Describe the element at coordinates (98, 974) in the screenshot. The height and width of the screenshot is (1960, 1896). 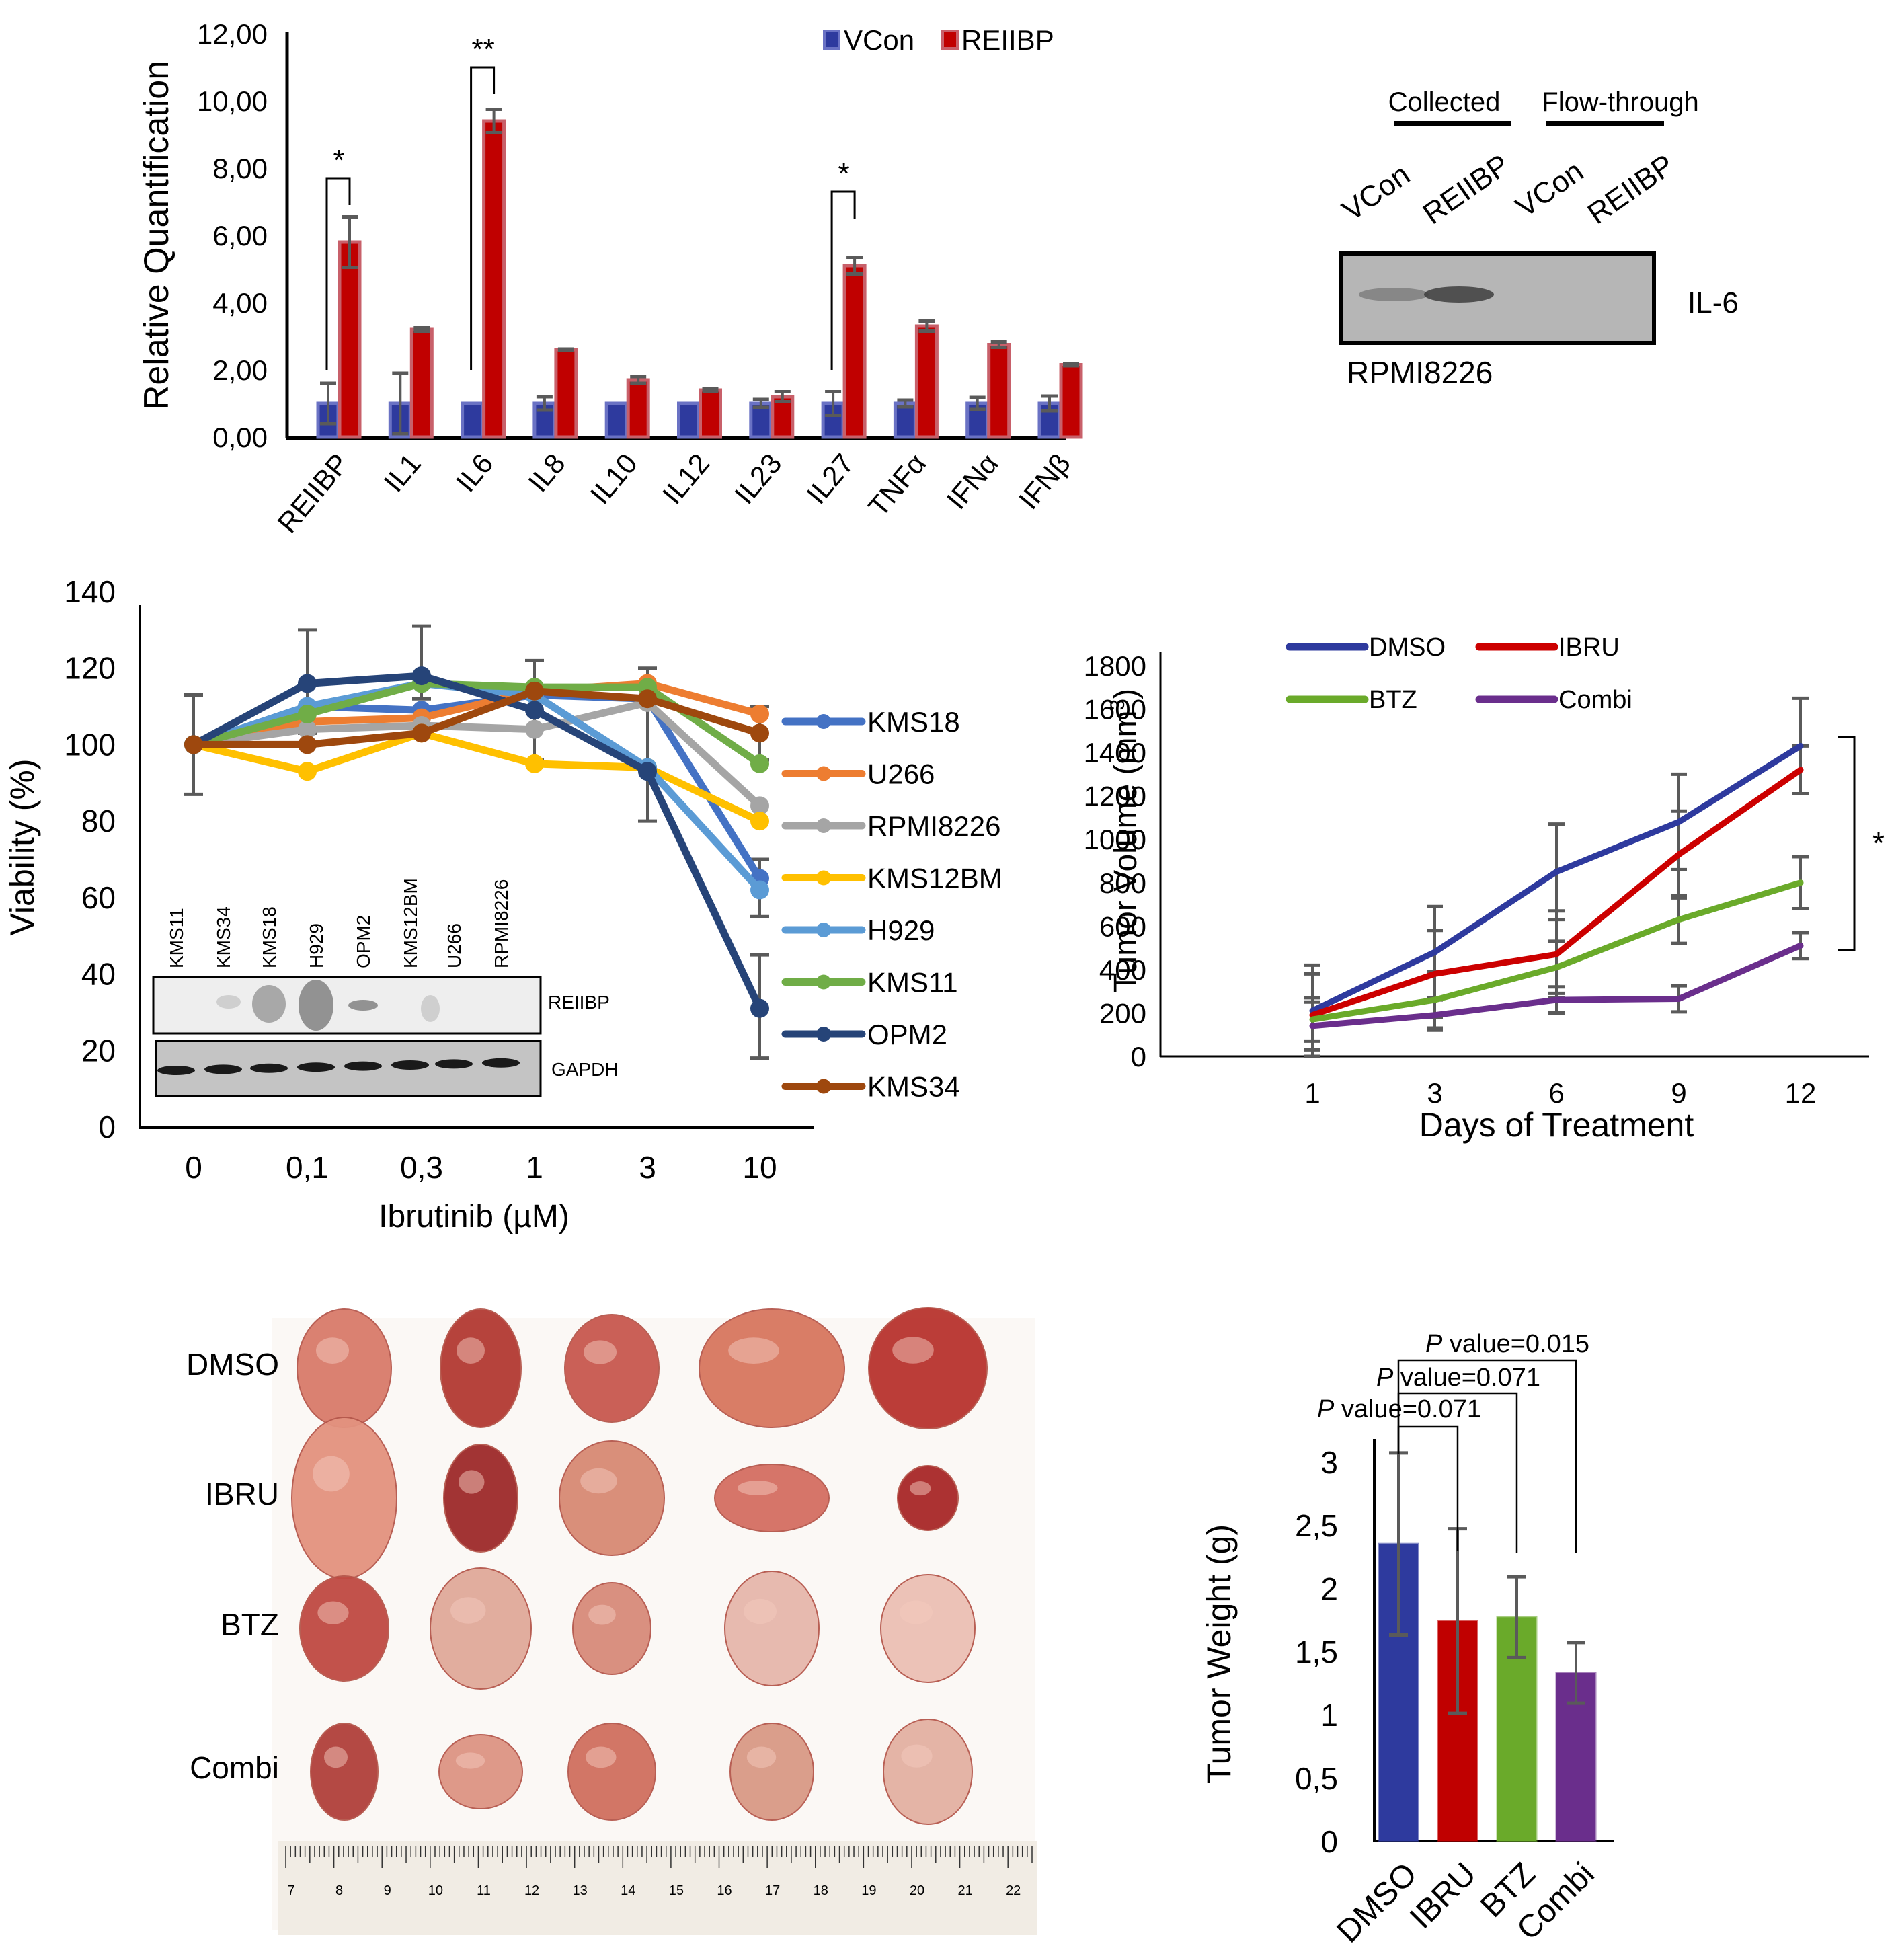
I see `ytick-label: 40` at that location.